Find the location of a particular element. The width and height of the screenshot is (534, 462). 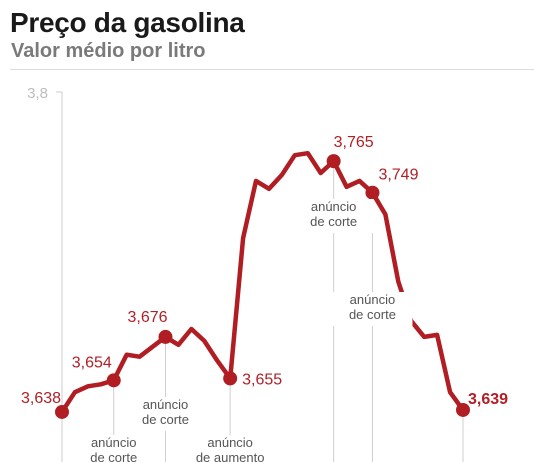

value-label: 3,749 is located at coordinates (398, 175).